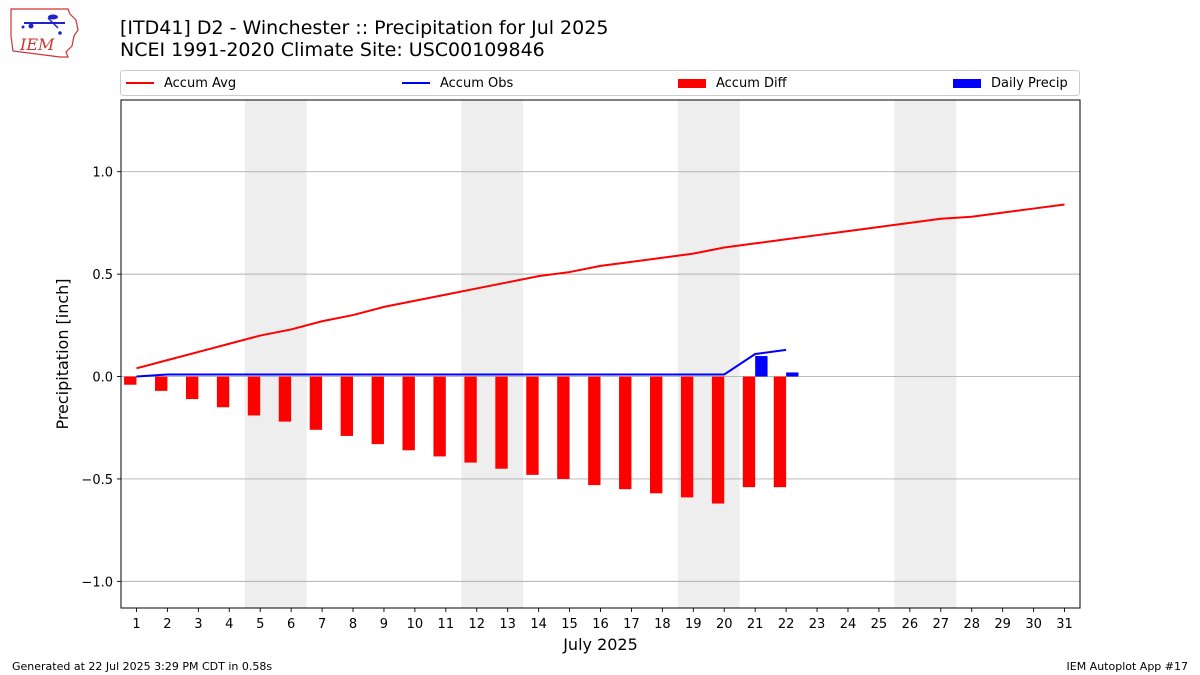  I want to click on x-tick-label: 29, so click(1002, 624).